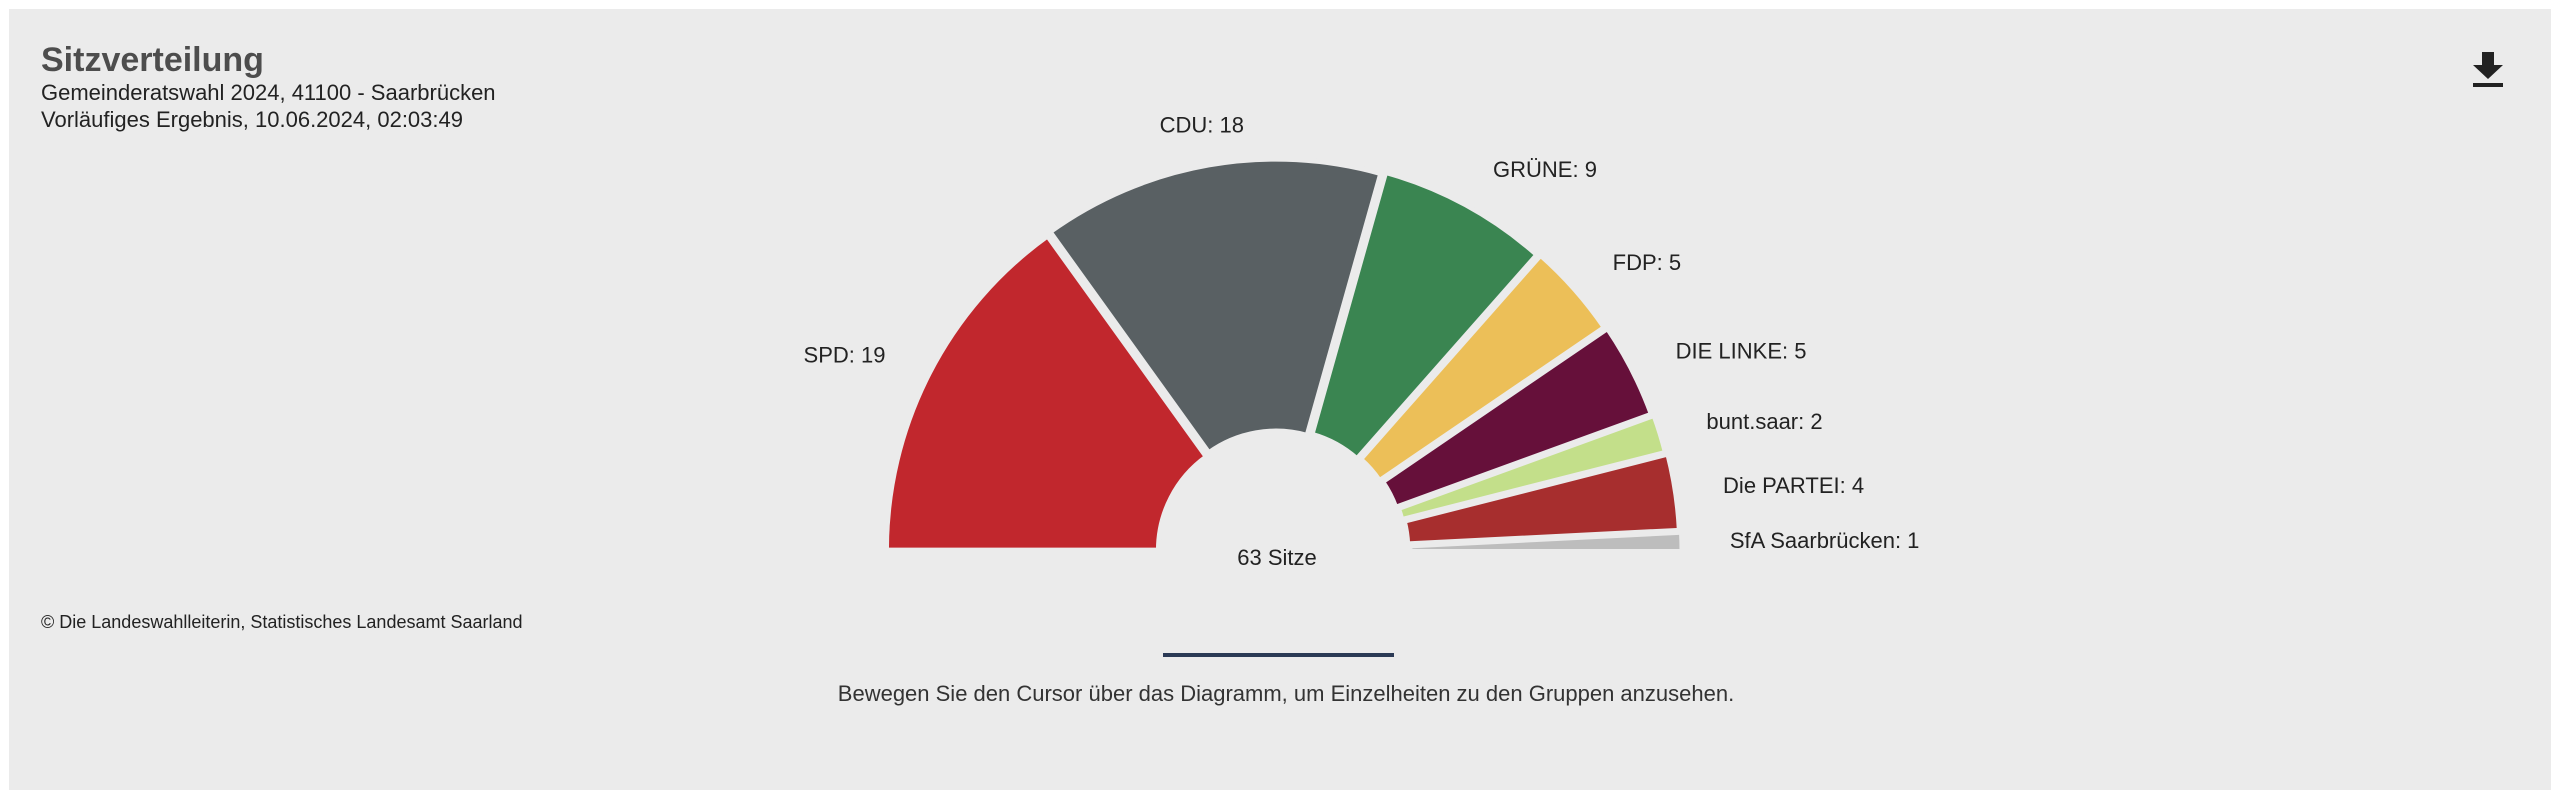  I want to click on data-label-cdu: CDU: 18, so click(1202, 125).